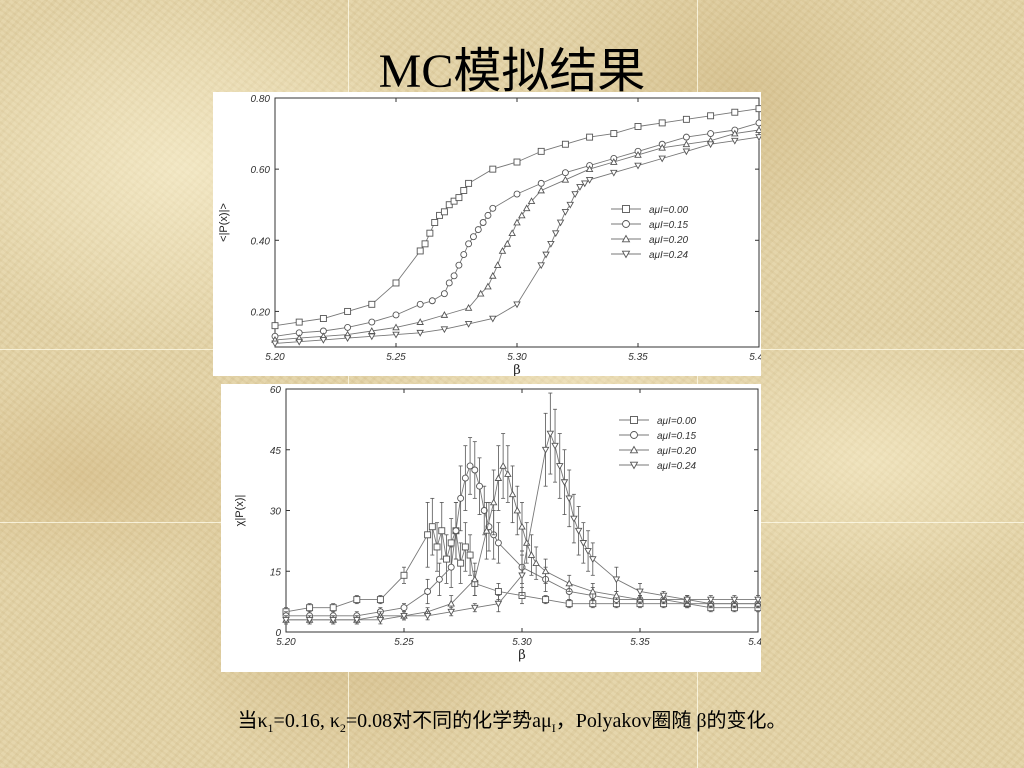 Image resolution: width=1024 pixels, height=768 pixels. Describe the element at coordinates (252, 721) in the screenshot. I see `caption-prefix: 当κ` at that location.